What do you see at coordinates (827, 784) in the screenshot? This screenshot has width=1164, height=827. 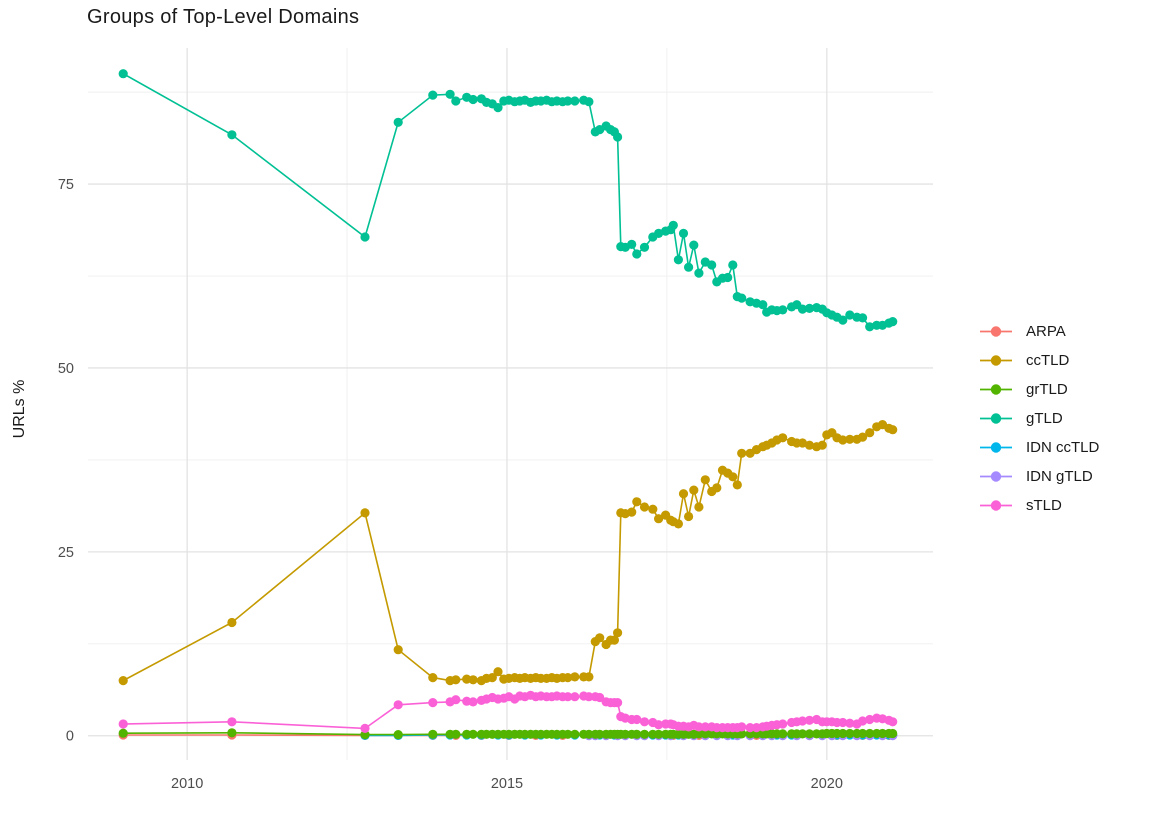 I see `x-tick-label: 2020` at bounding box center [827, 784].